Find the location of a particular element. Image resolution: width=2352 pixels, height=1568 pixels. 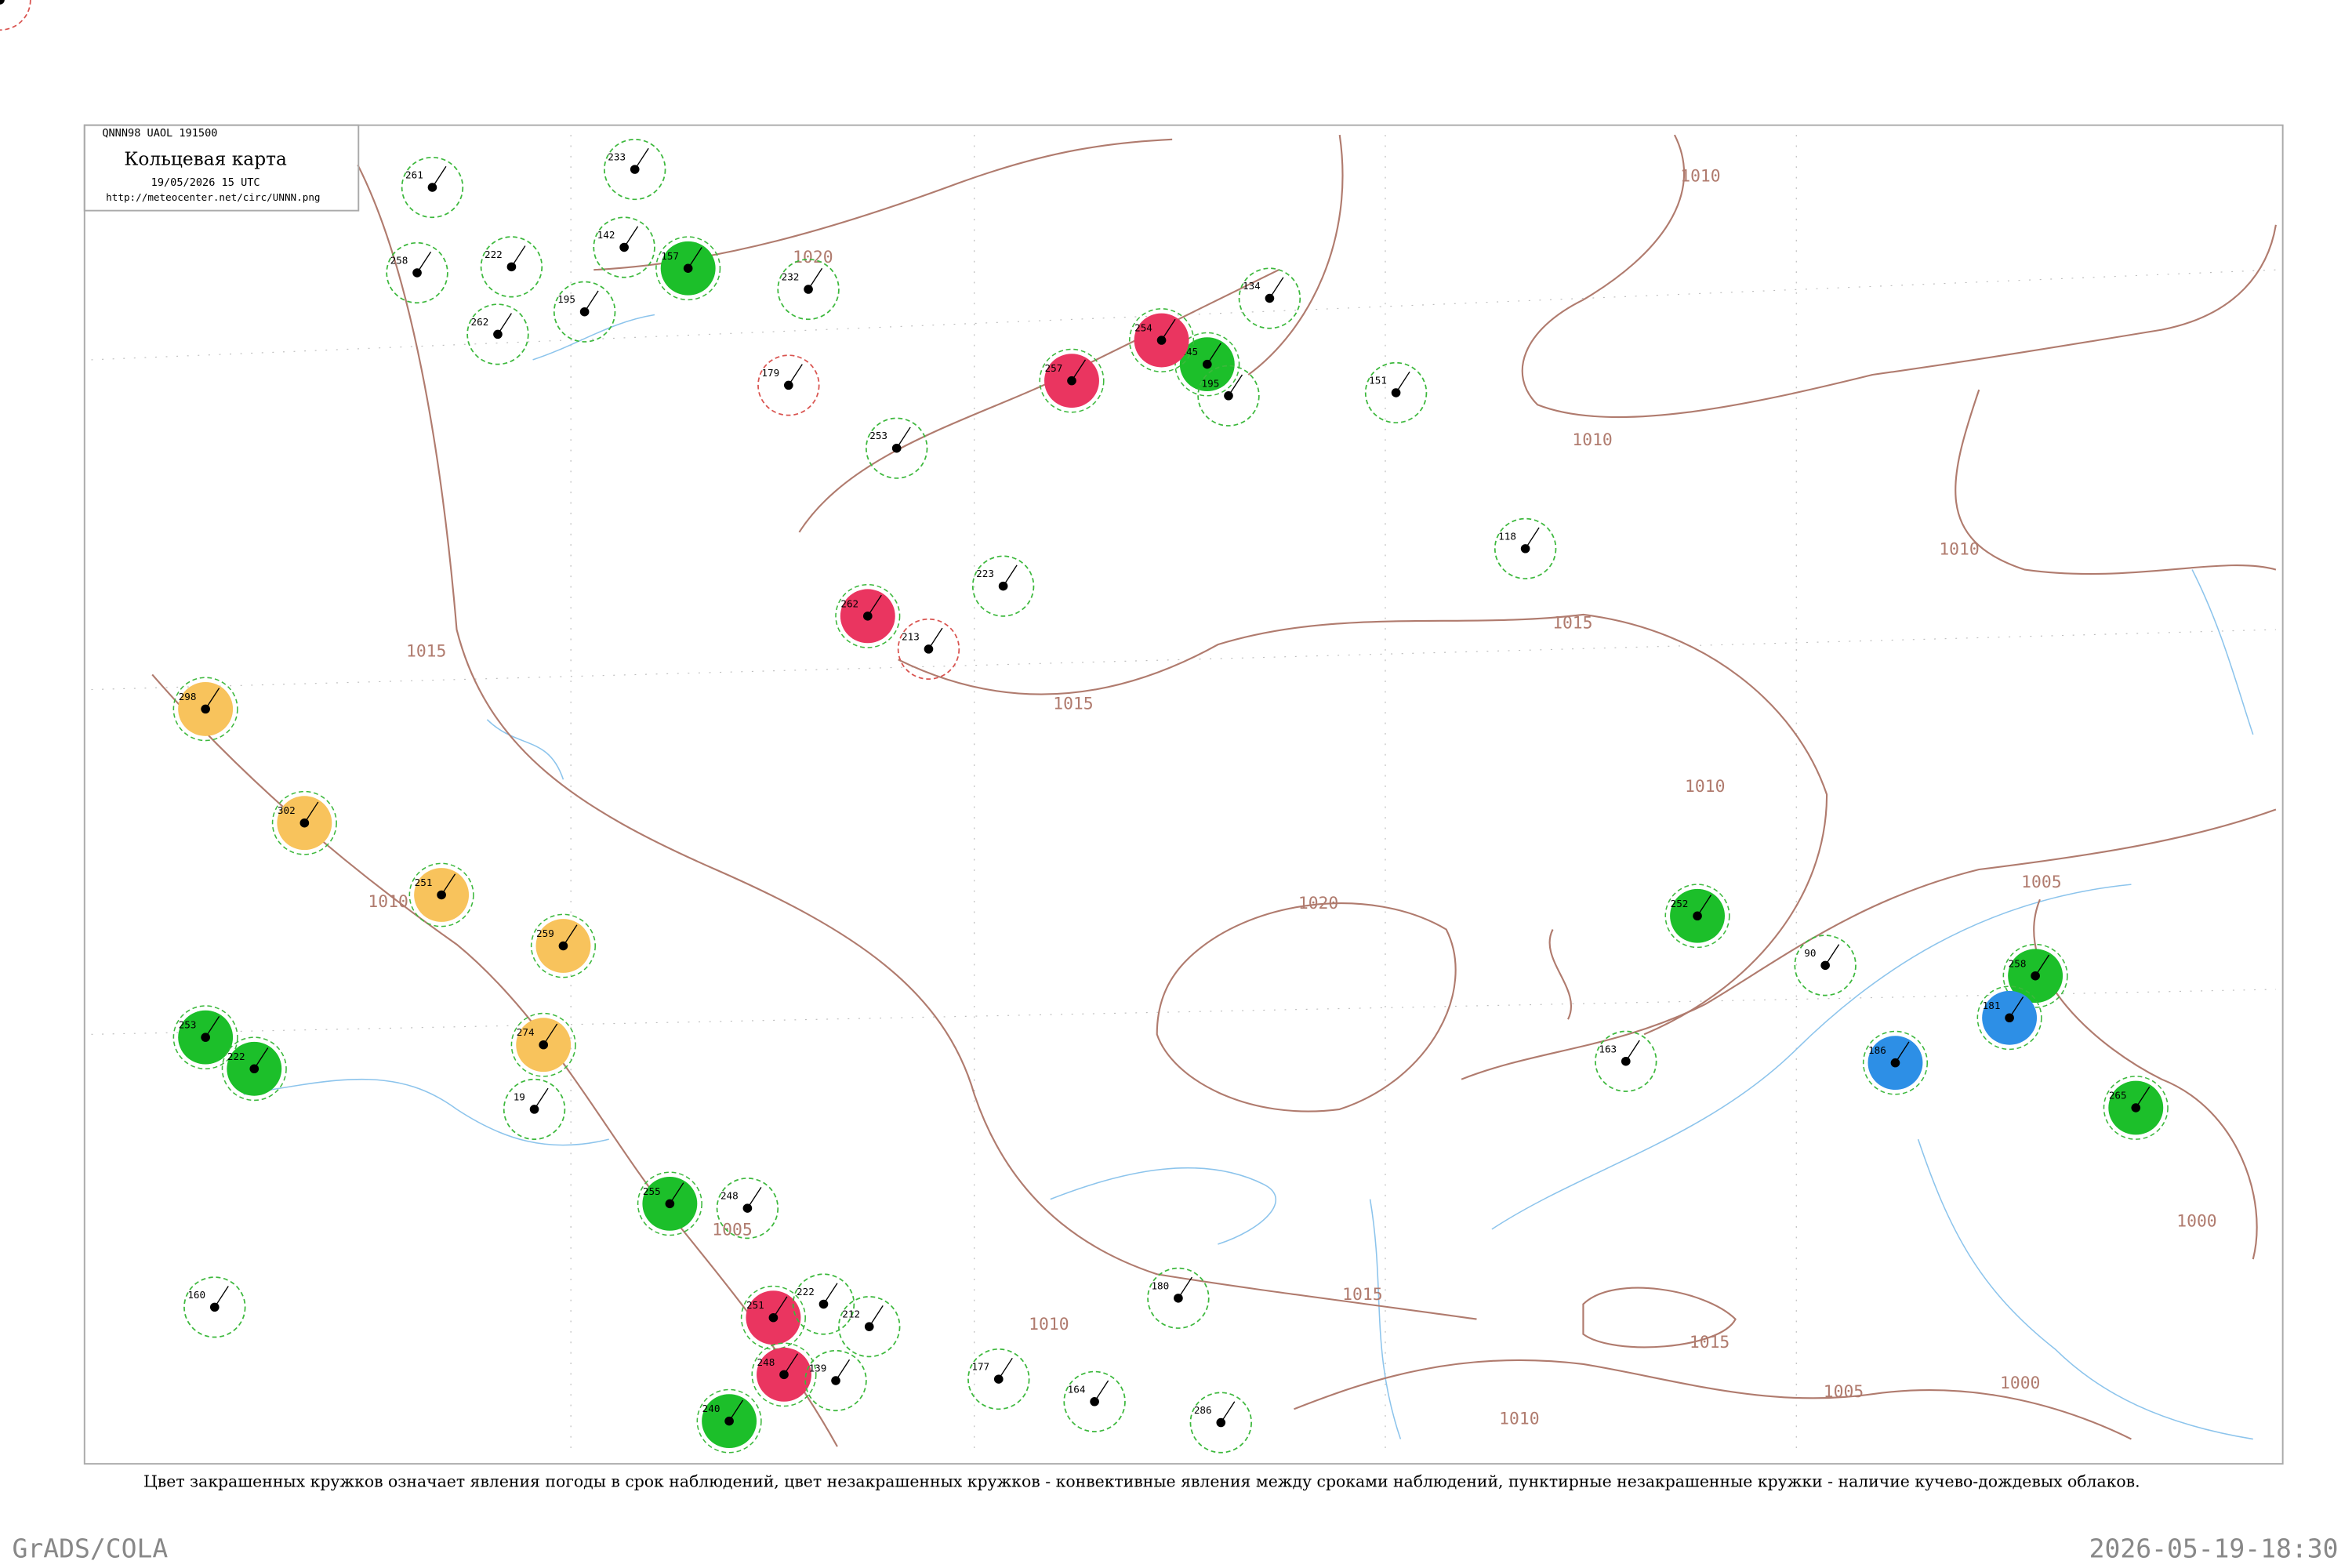

header-code: QNNN98 UAOL 191500 is located at coordinates (159, 133).